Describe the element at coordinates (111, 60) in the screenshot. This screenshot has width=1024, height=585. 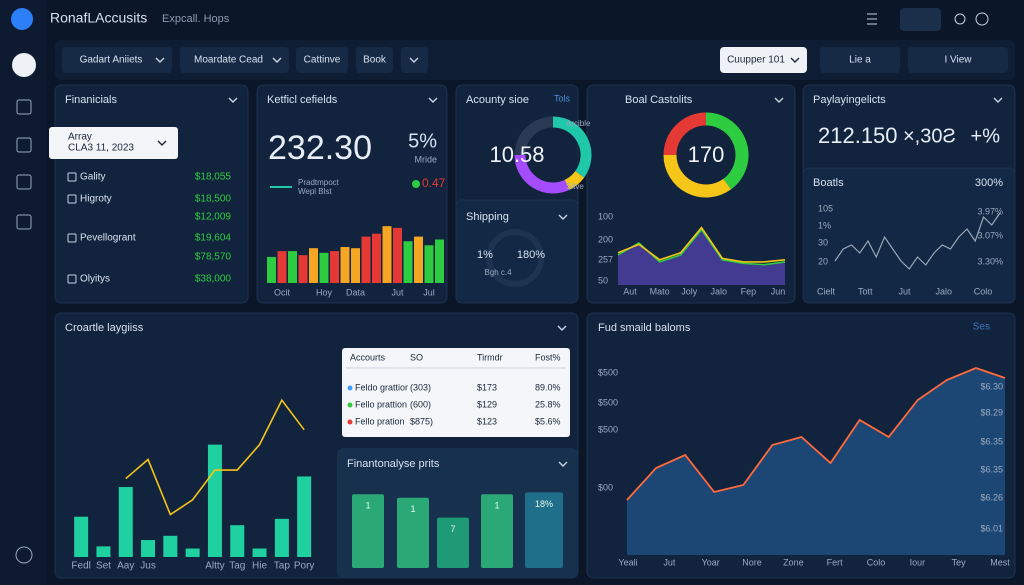
I see `filter-label: Gadart Aniiets` at that location.